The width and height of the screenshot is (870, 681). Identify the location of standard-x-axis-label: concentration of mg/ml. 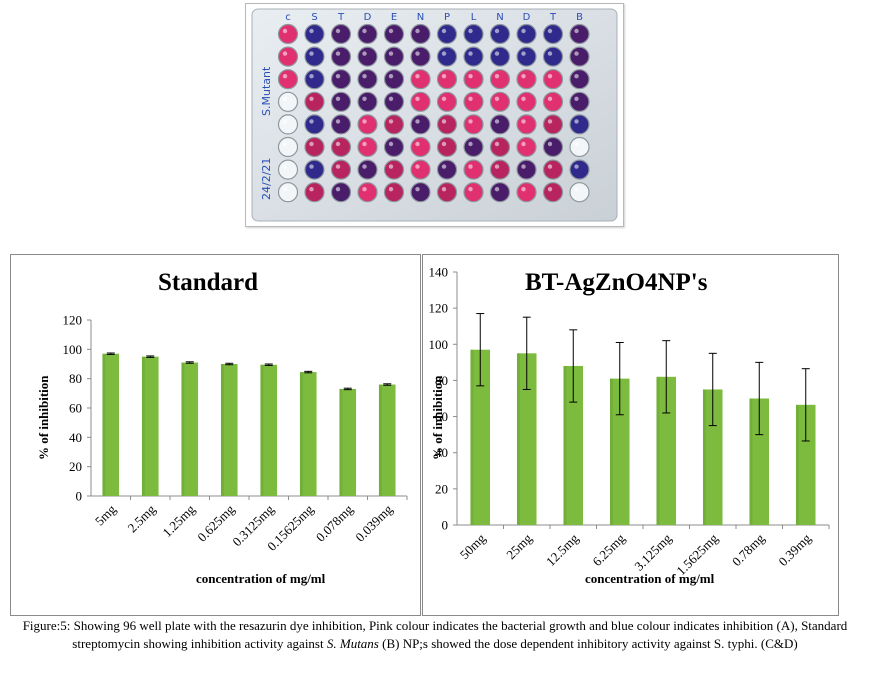
(261, 578).